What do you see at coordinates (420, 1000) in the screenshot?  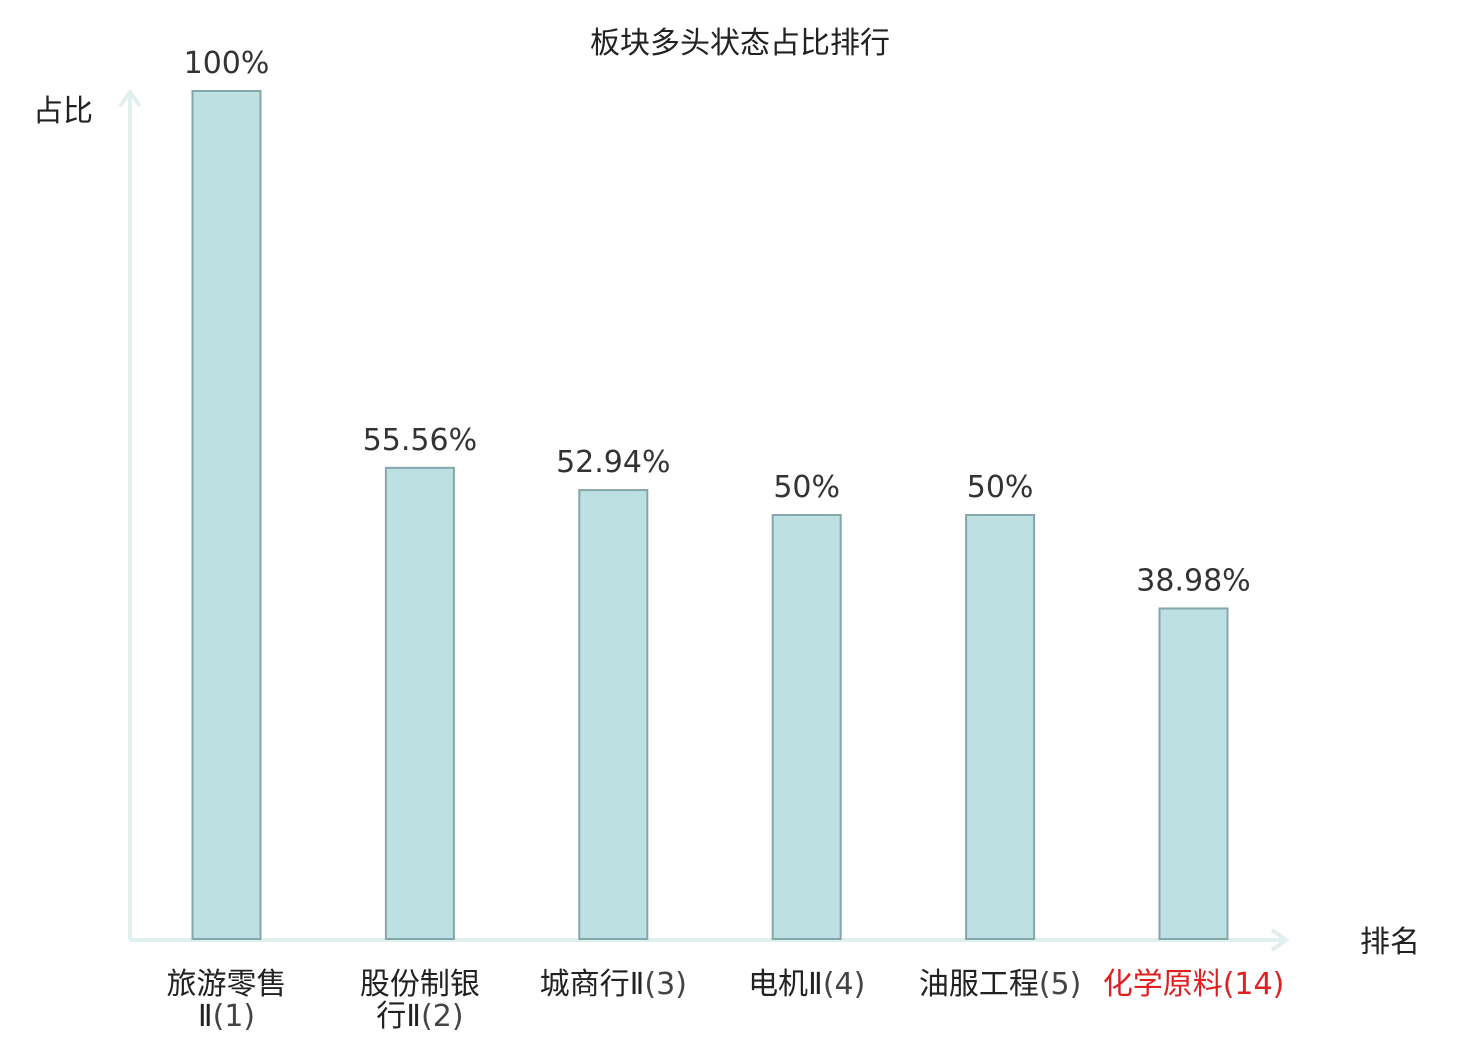 I see `x-tick-label-2: 股份制银行Ⅱ(2)` at bounding box center [420, 1000].